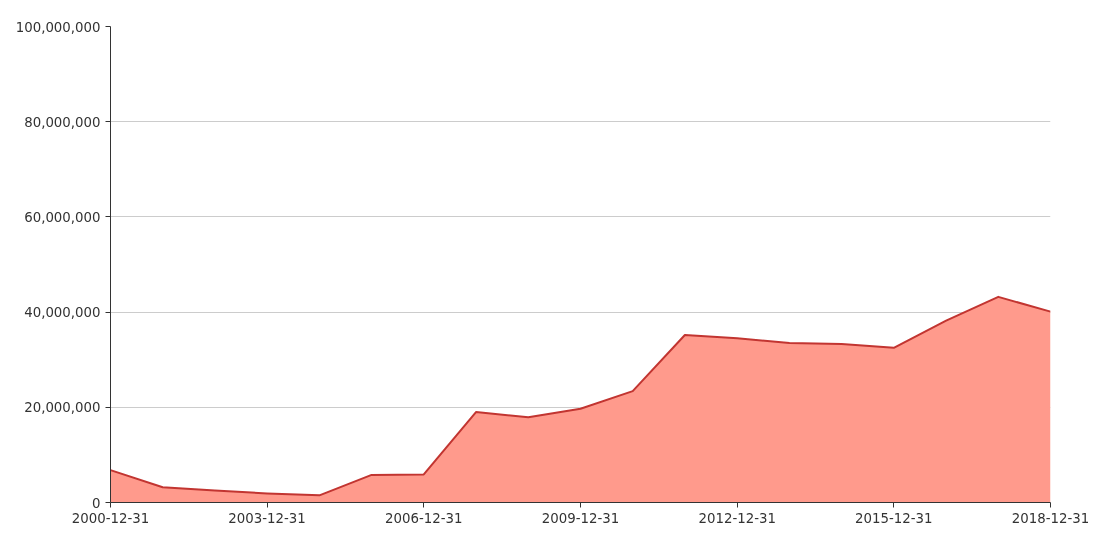  What do you see at coordinates (580, 518) in the screenshot?
I see `x-tick-label: 2009-12-31` at bounding box center [580, 518].